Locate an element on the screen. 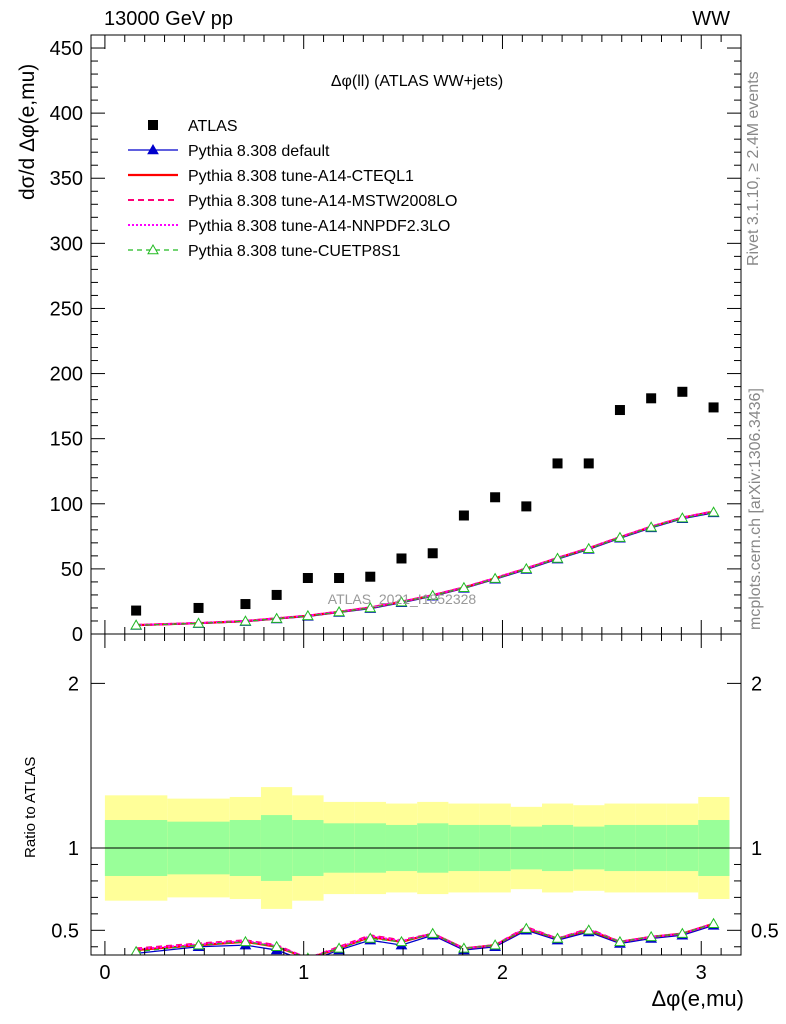  y-tick-label: 250 is located at coordinates (66, 309).